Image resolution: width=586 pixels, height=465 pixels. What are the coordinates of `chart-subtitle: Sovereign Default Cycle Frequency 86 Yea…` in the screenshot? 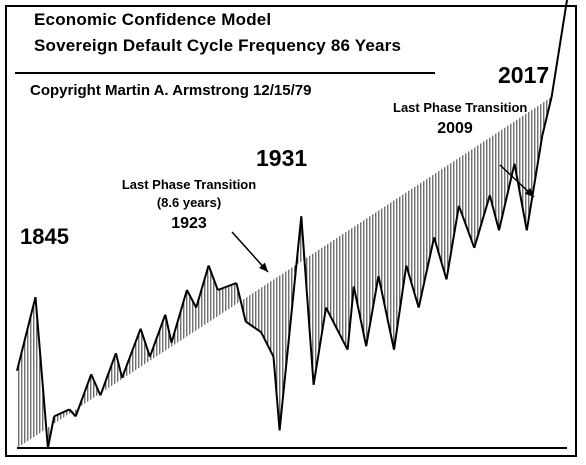 It's located at (218, 45).